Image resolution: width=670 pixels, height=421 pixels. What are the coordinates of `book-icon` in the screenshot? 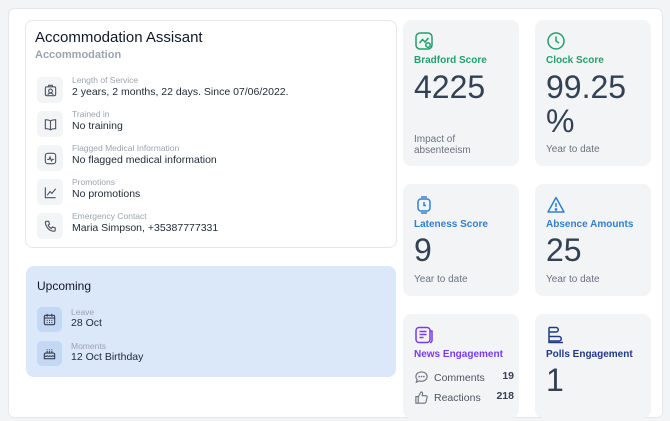 It's located at (50, 124).